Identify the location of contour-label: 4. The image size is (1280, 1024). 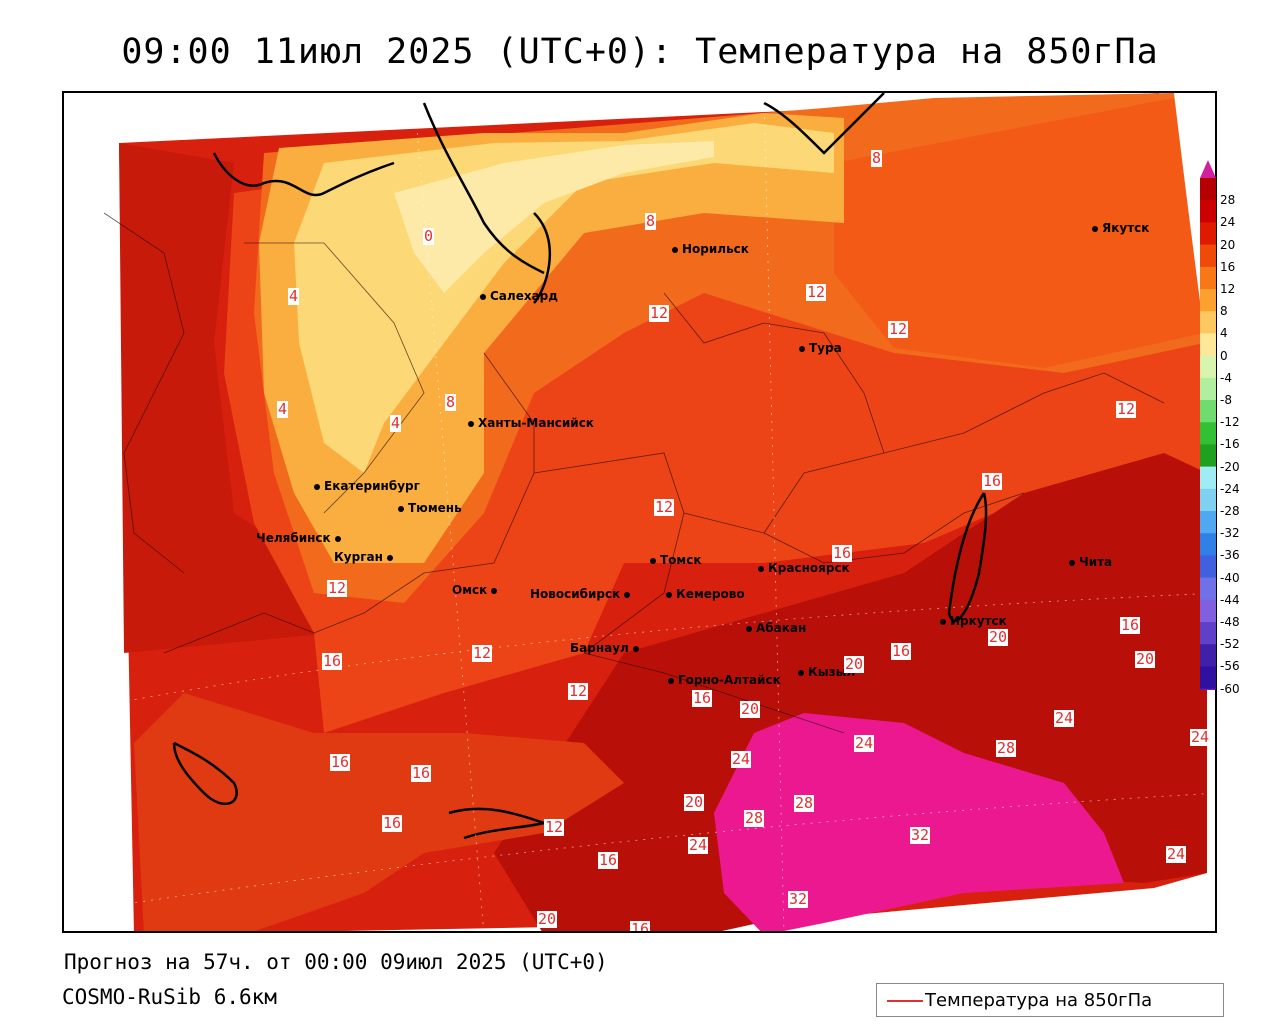
(283, 409).